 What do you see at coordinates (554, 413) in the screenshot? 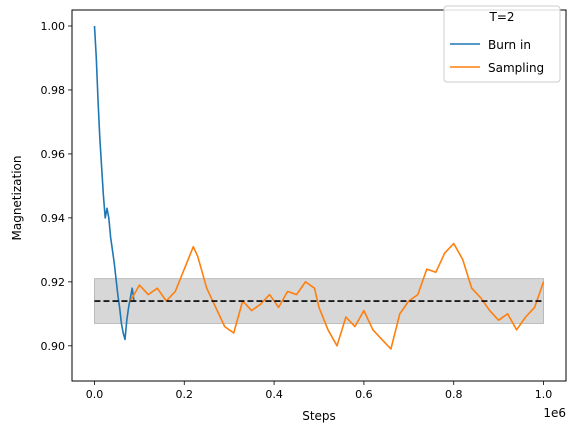
I see `x-axis-offset-label: 1e6` at bounding box center [554, 413].